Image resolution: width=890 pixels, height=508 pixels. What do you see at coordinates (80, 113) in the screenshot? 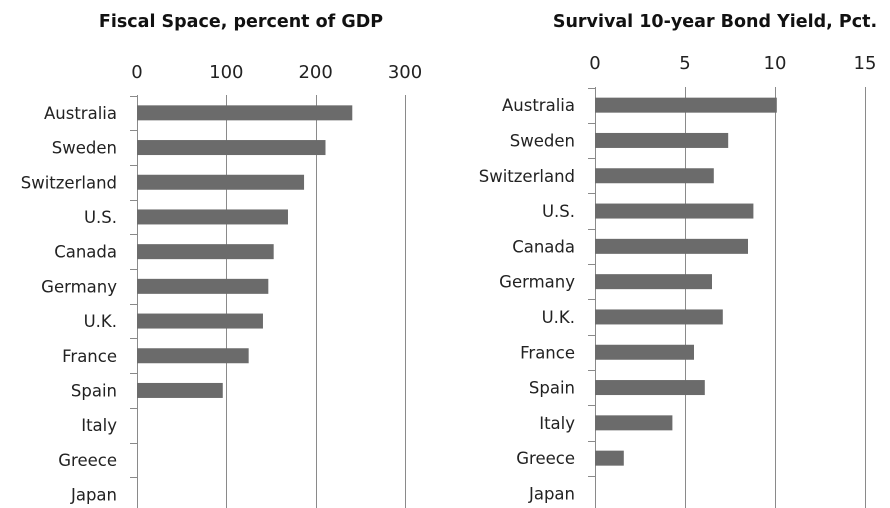
I see `fiscal-category-label-australia: Australia` at bounding box center [80, 113].